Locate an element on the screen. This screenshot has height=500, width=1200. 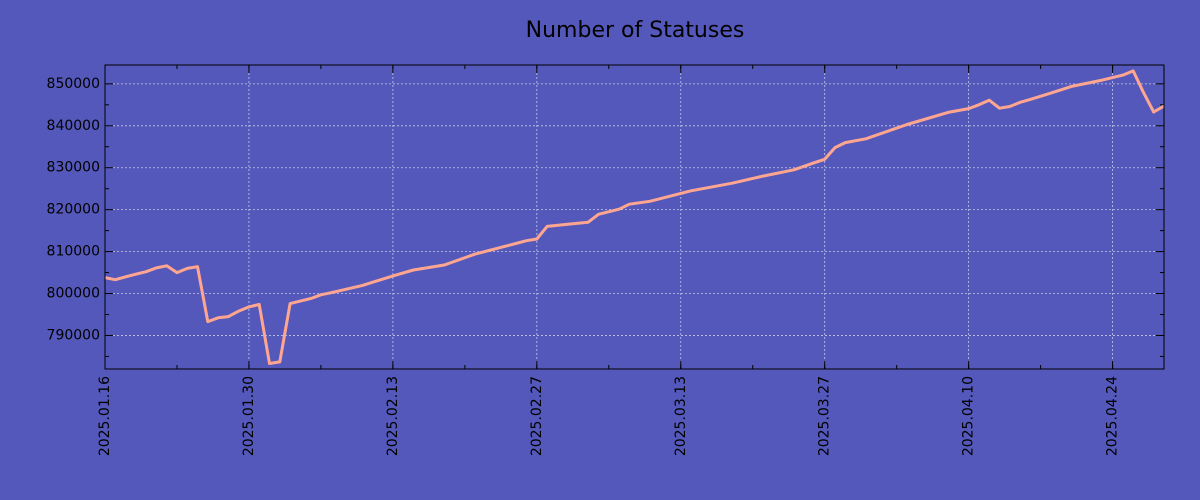
x-tick-label: 2025.01.16 is located at coordinates (105, 416).